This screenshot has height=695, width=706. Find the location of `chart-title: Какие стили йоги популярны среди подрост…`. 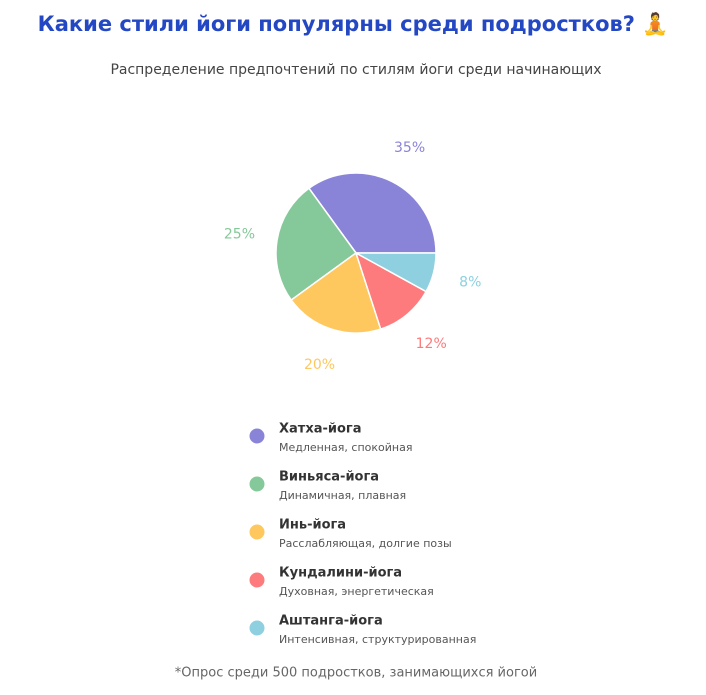

chart-title: Какие стили йоги популярны среди подрост… is located at coordinates (353, 23).